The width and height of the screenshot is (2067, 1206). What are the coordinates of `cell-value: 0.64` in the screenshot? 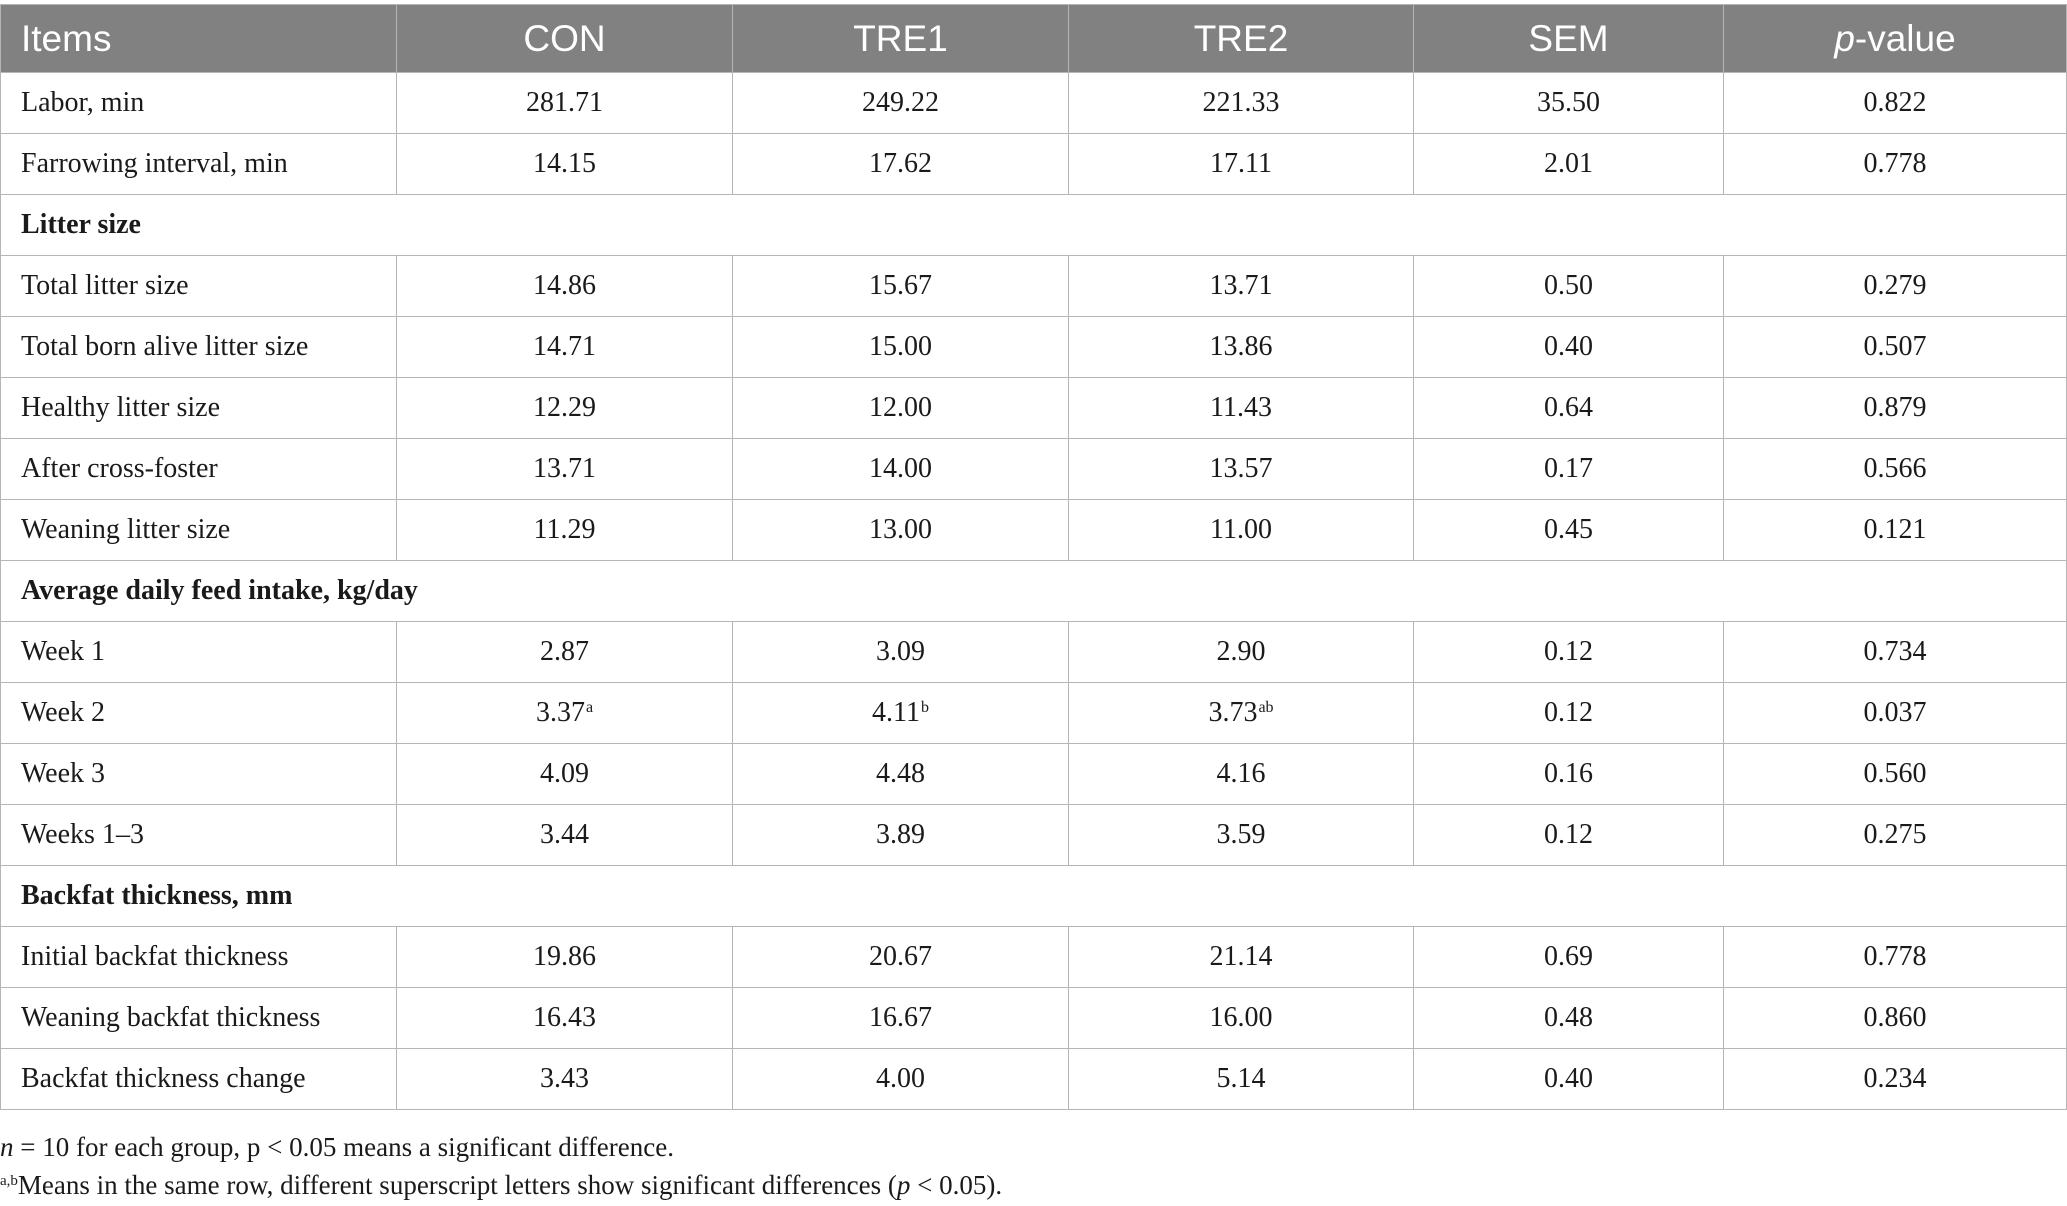 It's located at (1568, 407).